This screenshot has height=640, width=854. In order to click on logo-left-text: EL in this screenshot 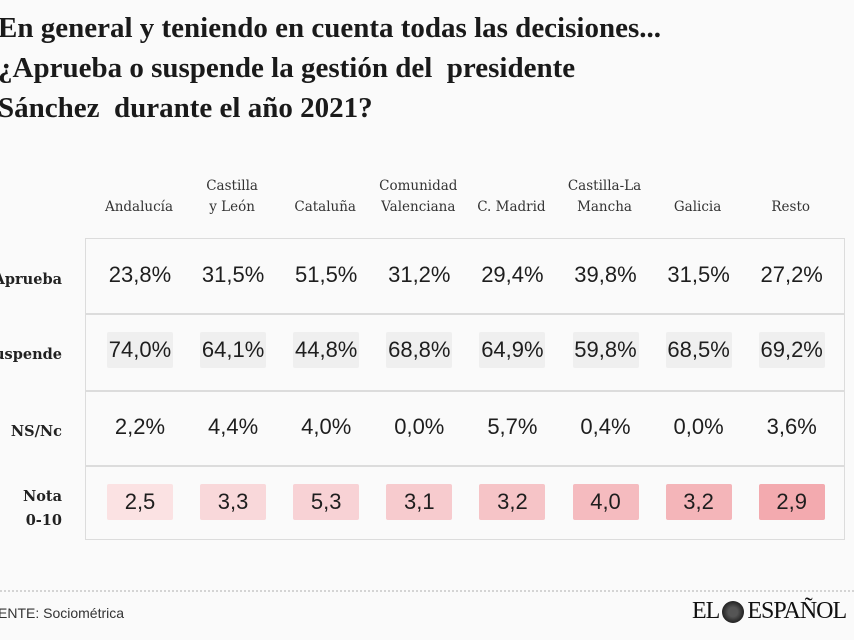, I will do `click(706, 611)`.